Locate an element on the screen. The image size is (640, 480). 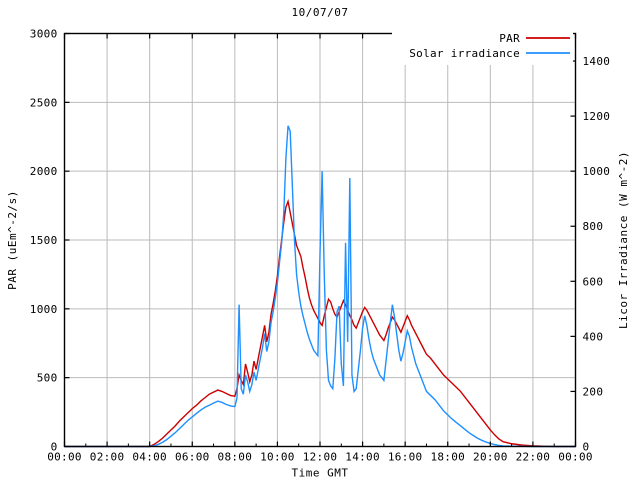
y-tick-label-left: 2000 is located at coordinates (44, 171).